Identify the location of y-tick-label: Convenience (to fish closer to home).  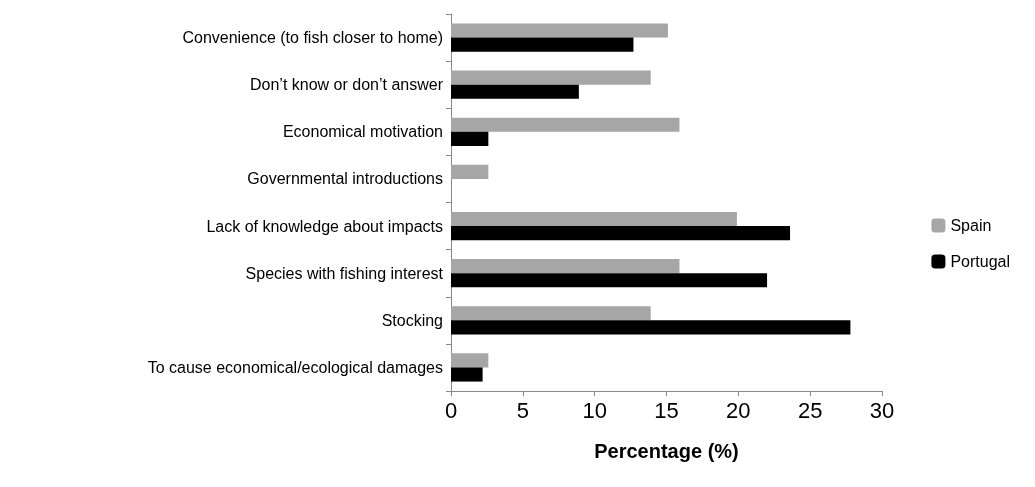
(312, 38).